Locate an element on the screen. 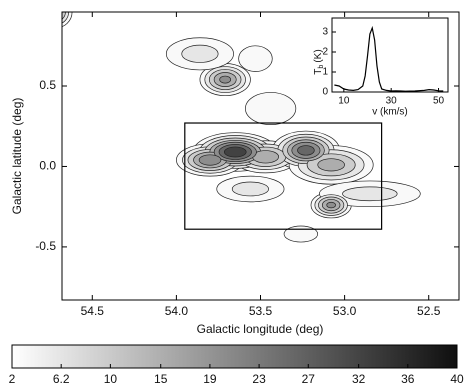 The height and width of the screenshot is (392, 469). inset-x-tick-label: 30 is located at coordinates (392, 101).